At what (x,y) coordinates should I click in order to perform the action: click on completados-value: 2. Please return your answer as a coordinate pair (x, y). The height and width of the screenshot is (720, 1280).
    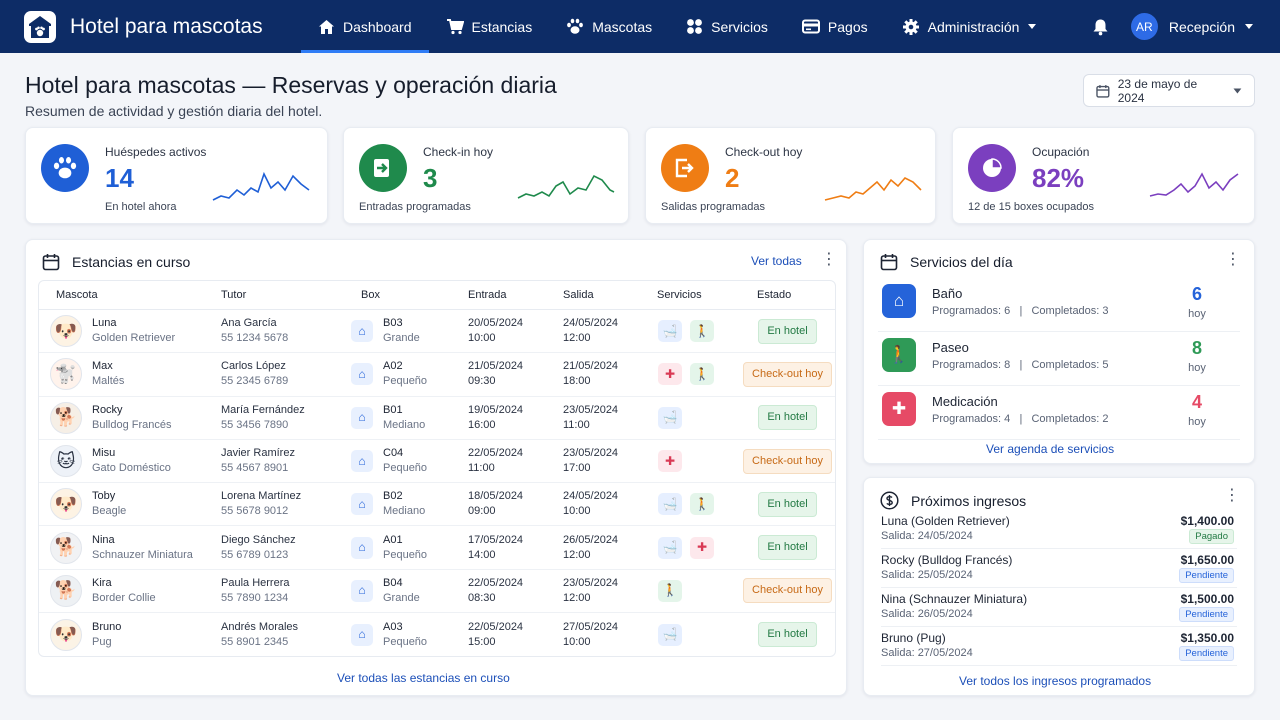
    Looking at the image, I should click on (1105, 419).